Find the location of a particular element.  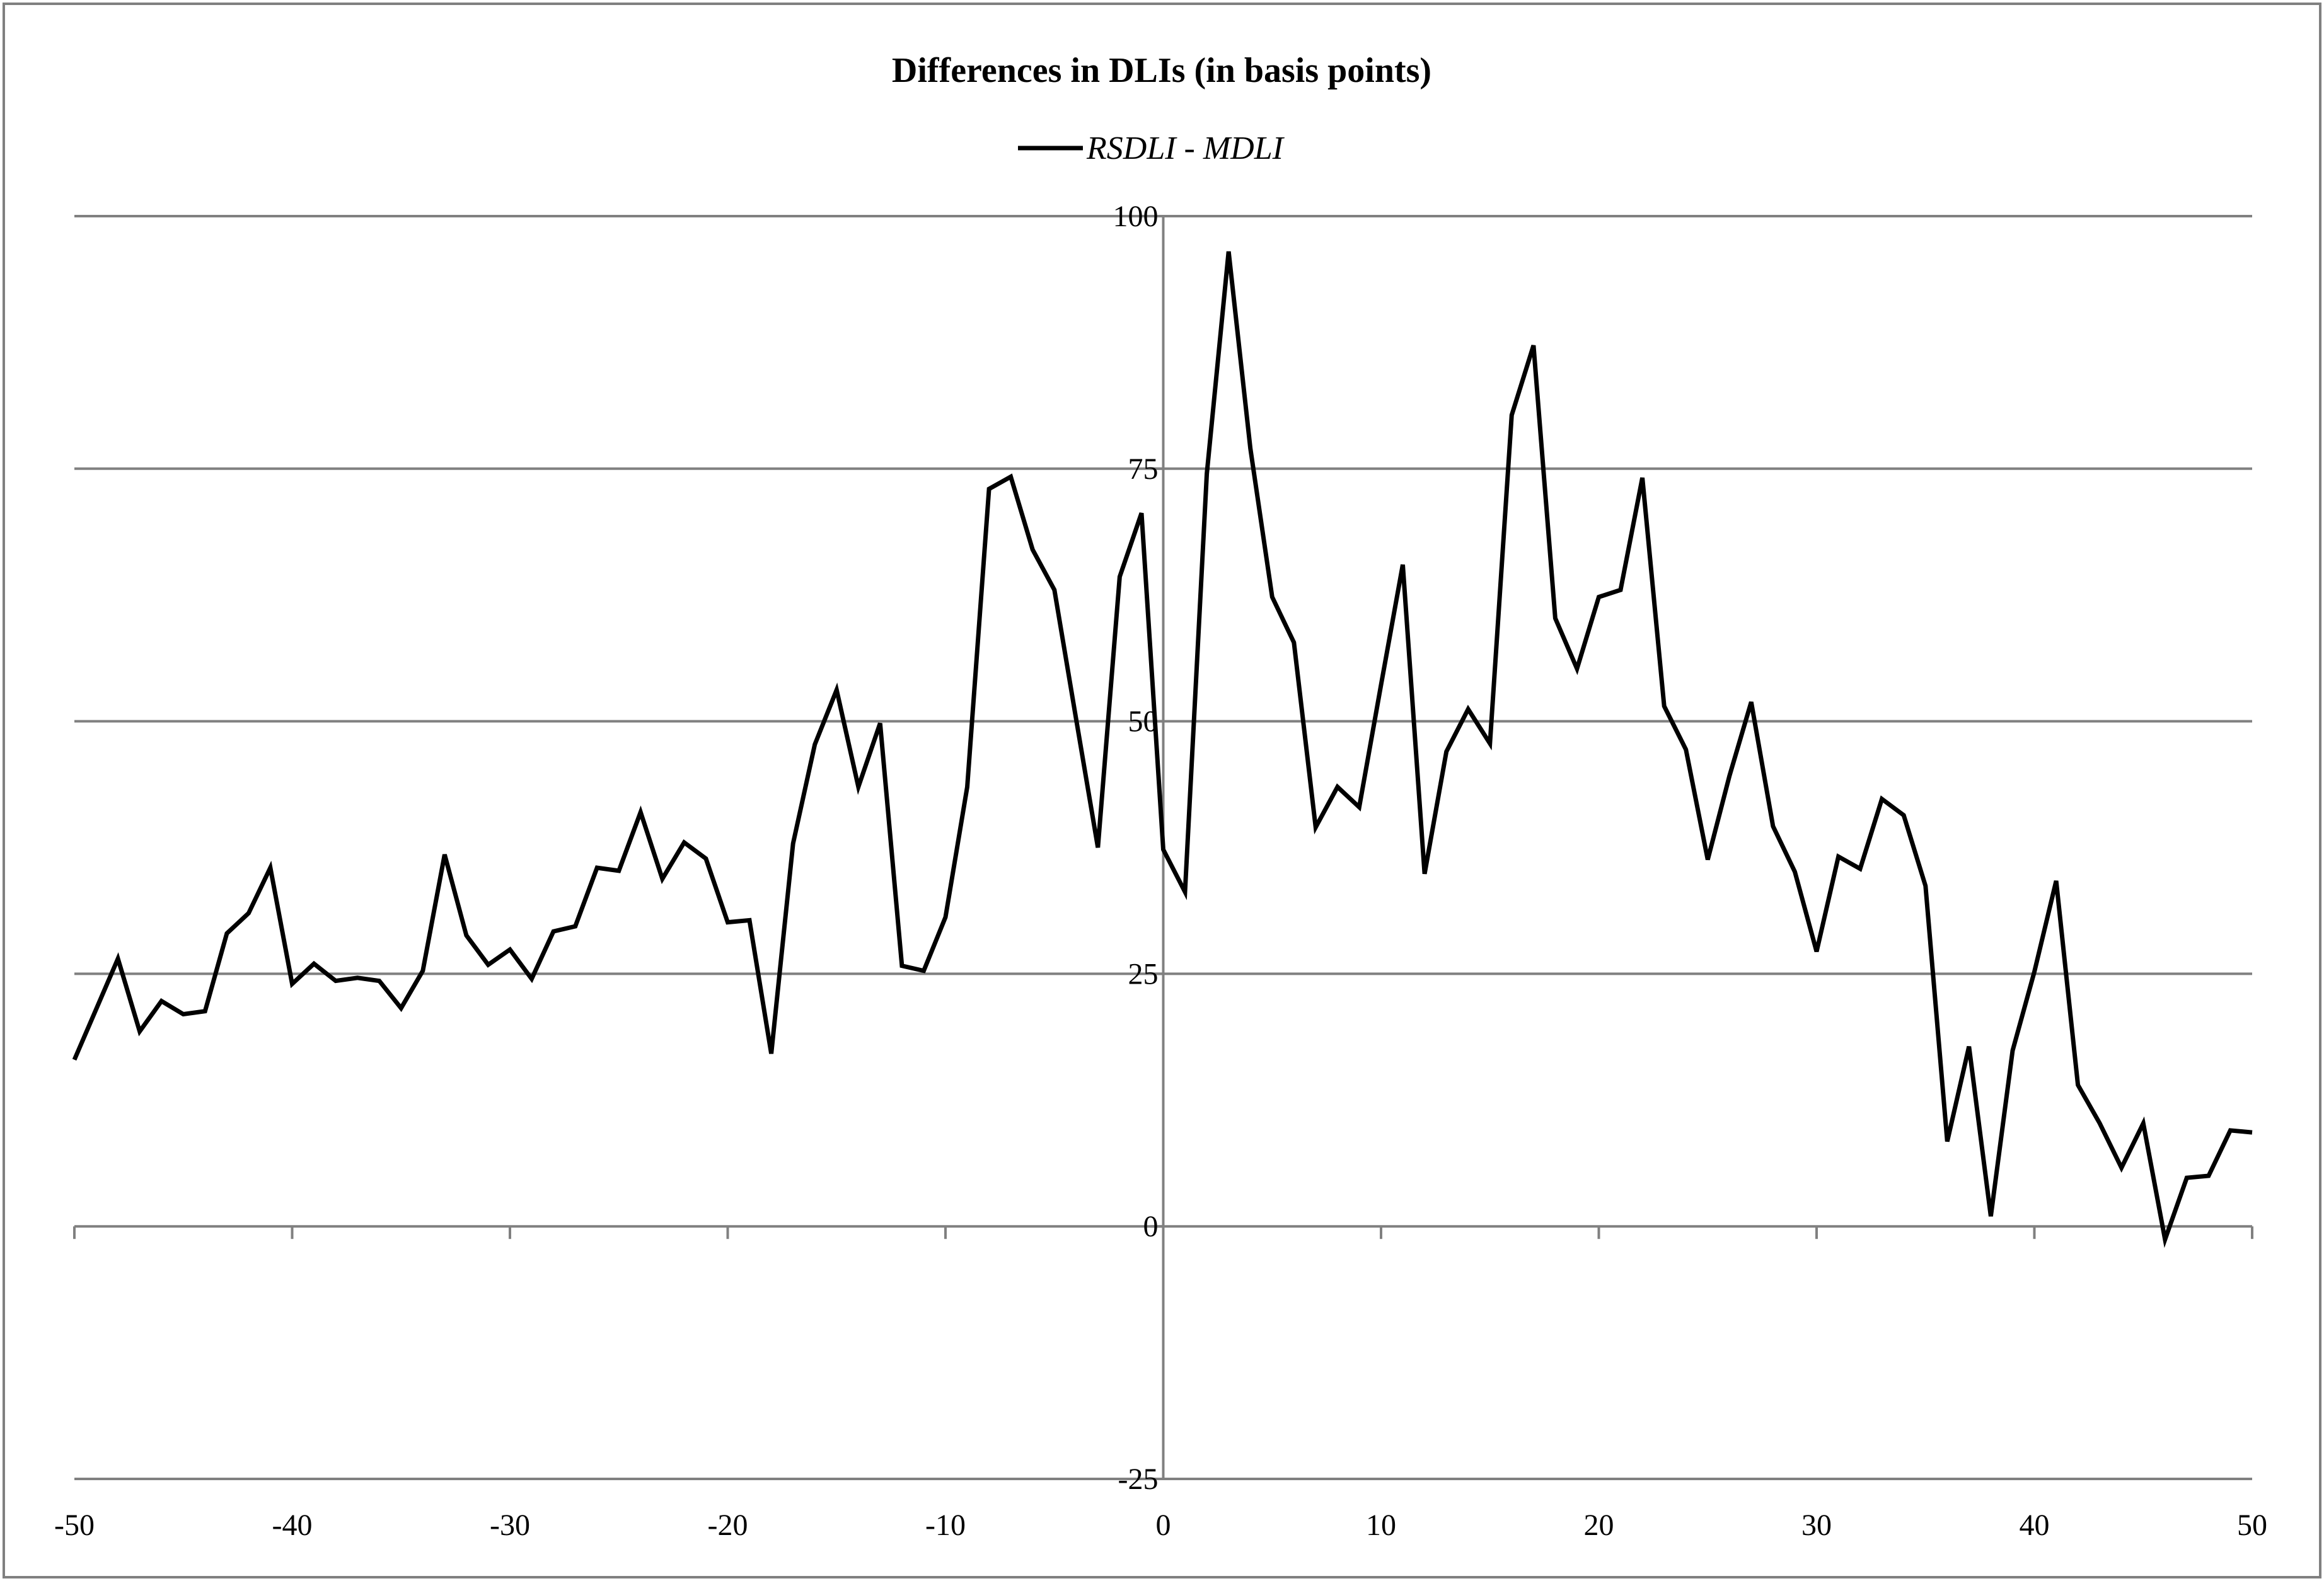

x-tick-labels: -50 -40 -30 -20 -10 0 10 20 30 40 50 is located at coordinates (1160, 1525).